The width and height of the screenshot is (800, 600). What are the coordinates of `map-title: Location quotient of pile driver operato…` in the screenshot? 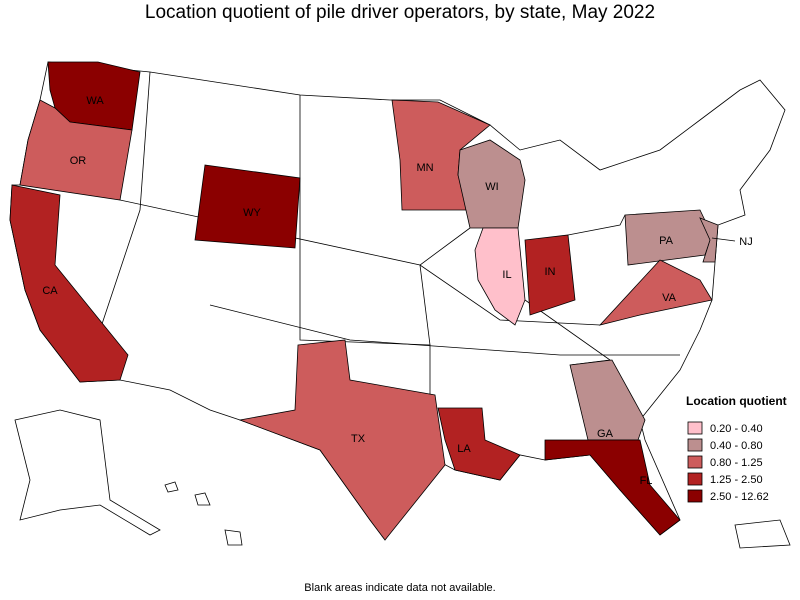 It's located at (400, 12).